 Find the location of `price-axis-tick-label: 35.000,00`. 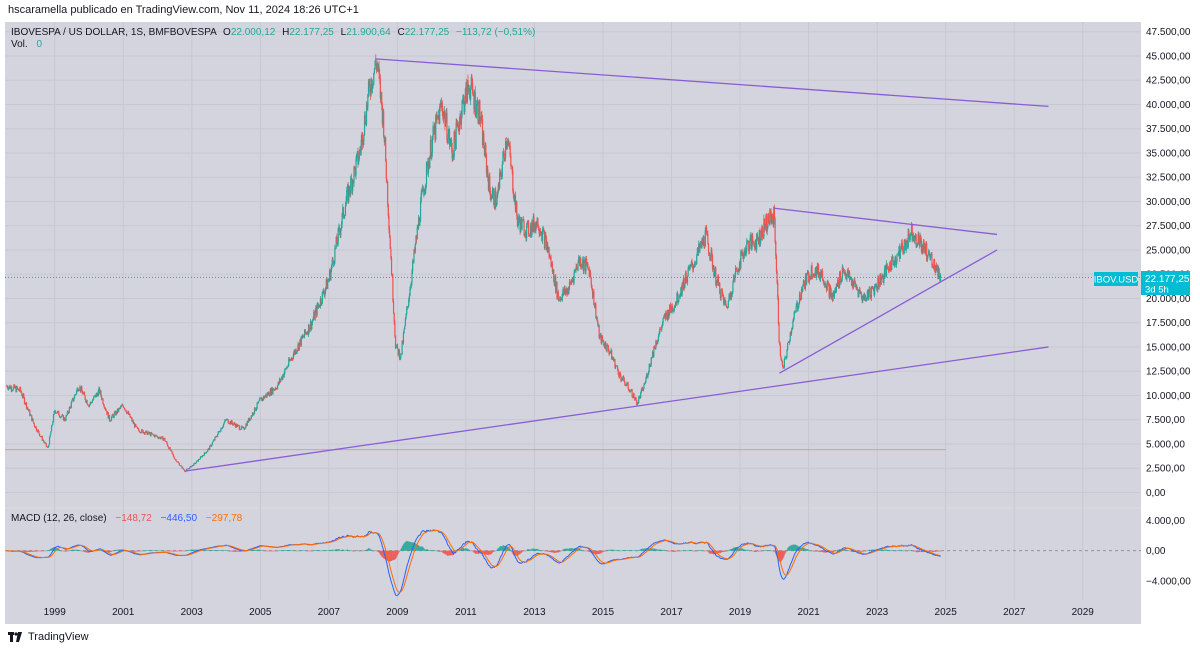

price-axis-tick-label: 35.000,00 is located at coordinates (1168, 153).